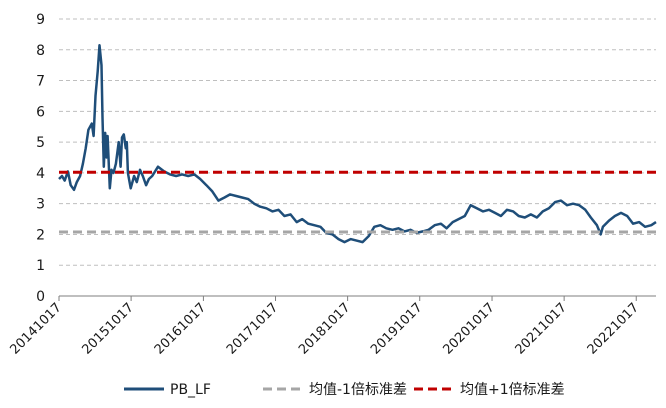  What do you see at coordinates (40, 266) in the screenshot?
I see `y-tick-label: 1` at bounding box center [40, 266].